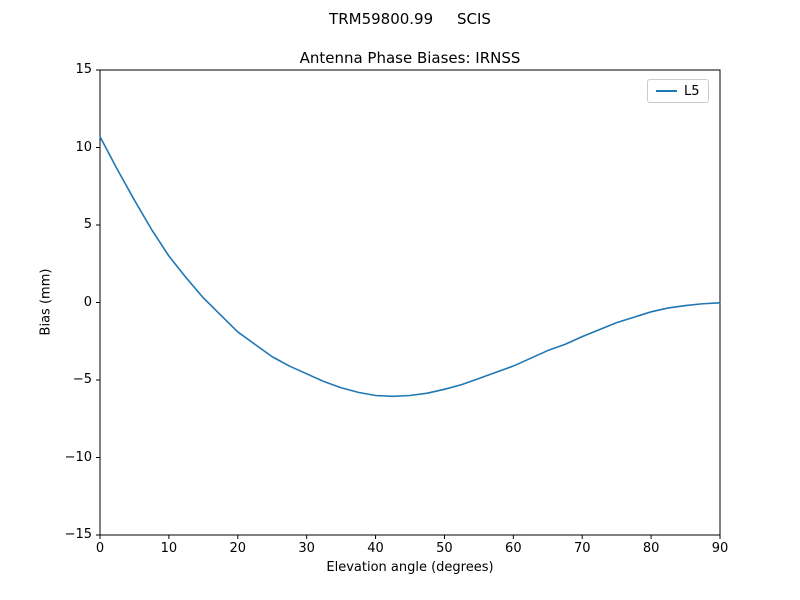 This screenshot has height=600, width=800. What do you see at coordinates (410, 19) in the screenshot?
I see `figure-suptitle: TRM59800.99 SCIS` at bounding box center [410, 19].